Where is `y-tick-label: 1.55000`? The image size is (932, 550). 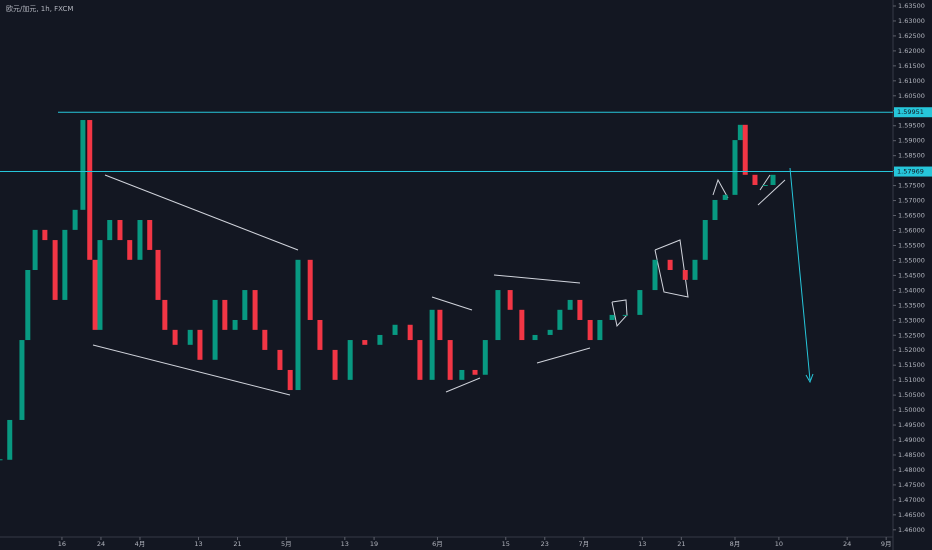 y-tick-label: 1.55000 is located at coordinates (911, 260).